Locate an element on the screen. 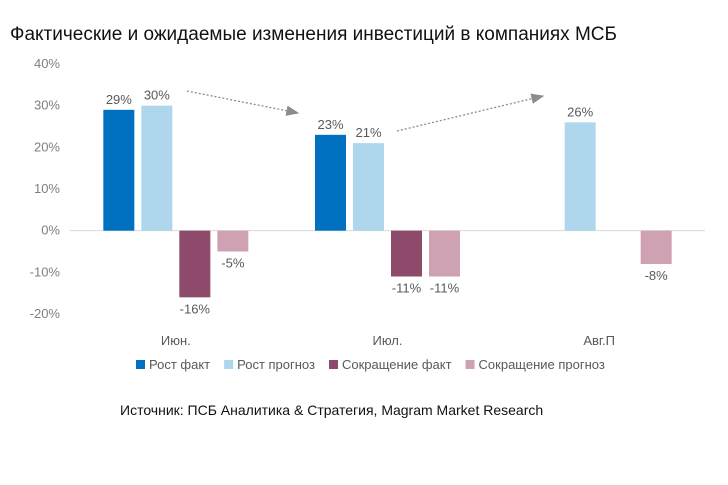 This screenshot has height=485, width=728. x-category-label: Июл. is located at coordinates (387, 340).